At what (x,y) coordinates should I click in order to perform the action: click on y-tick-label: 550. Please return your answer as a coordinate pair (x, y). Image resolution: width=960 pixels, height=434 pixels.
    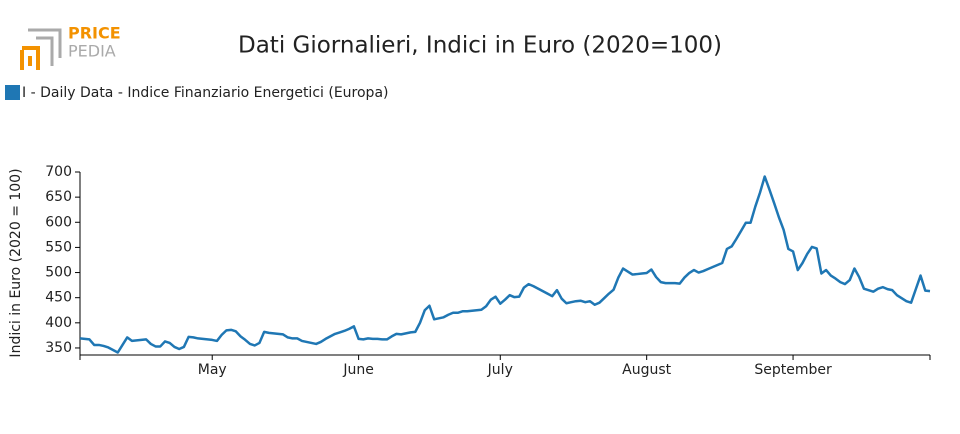
    Looking at the image, I should click on (58, 247).